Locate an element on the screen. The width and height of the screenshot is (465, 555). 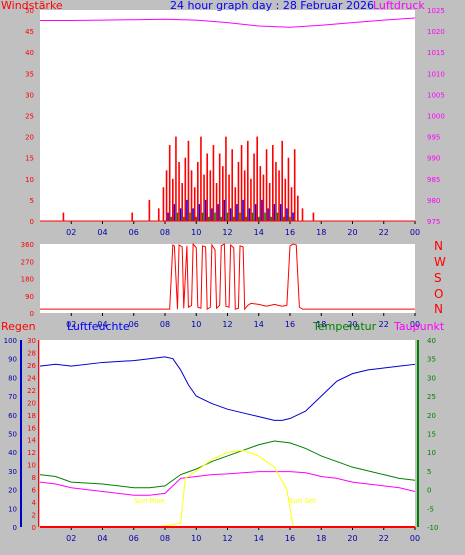
humidity-y-tick-label: 30 is located at coordinates (12, 472).